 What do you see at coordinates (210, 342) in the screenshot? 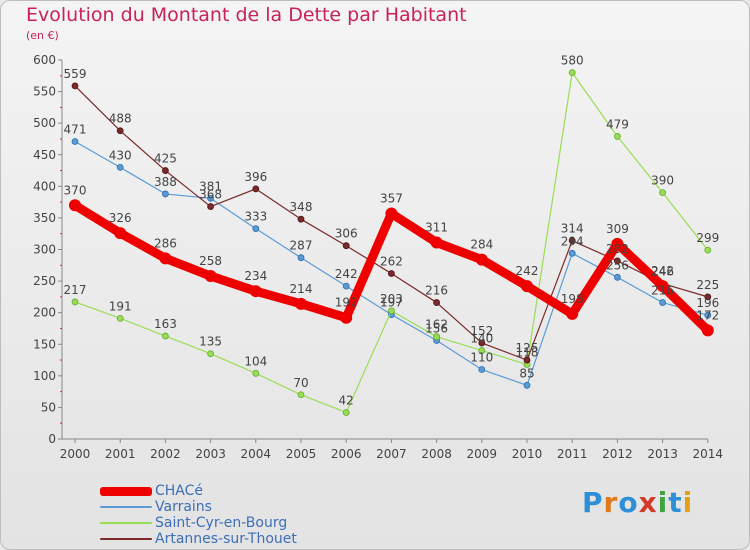
I see `data-label: 135` at bounding box center [210, 342].